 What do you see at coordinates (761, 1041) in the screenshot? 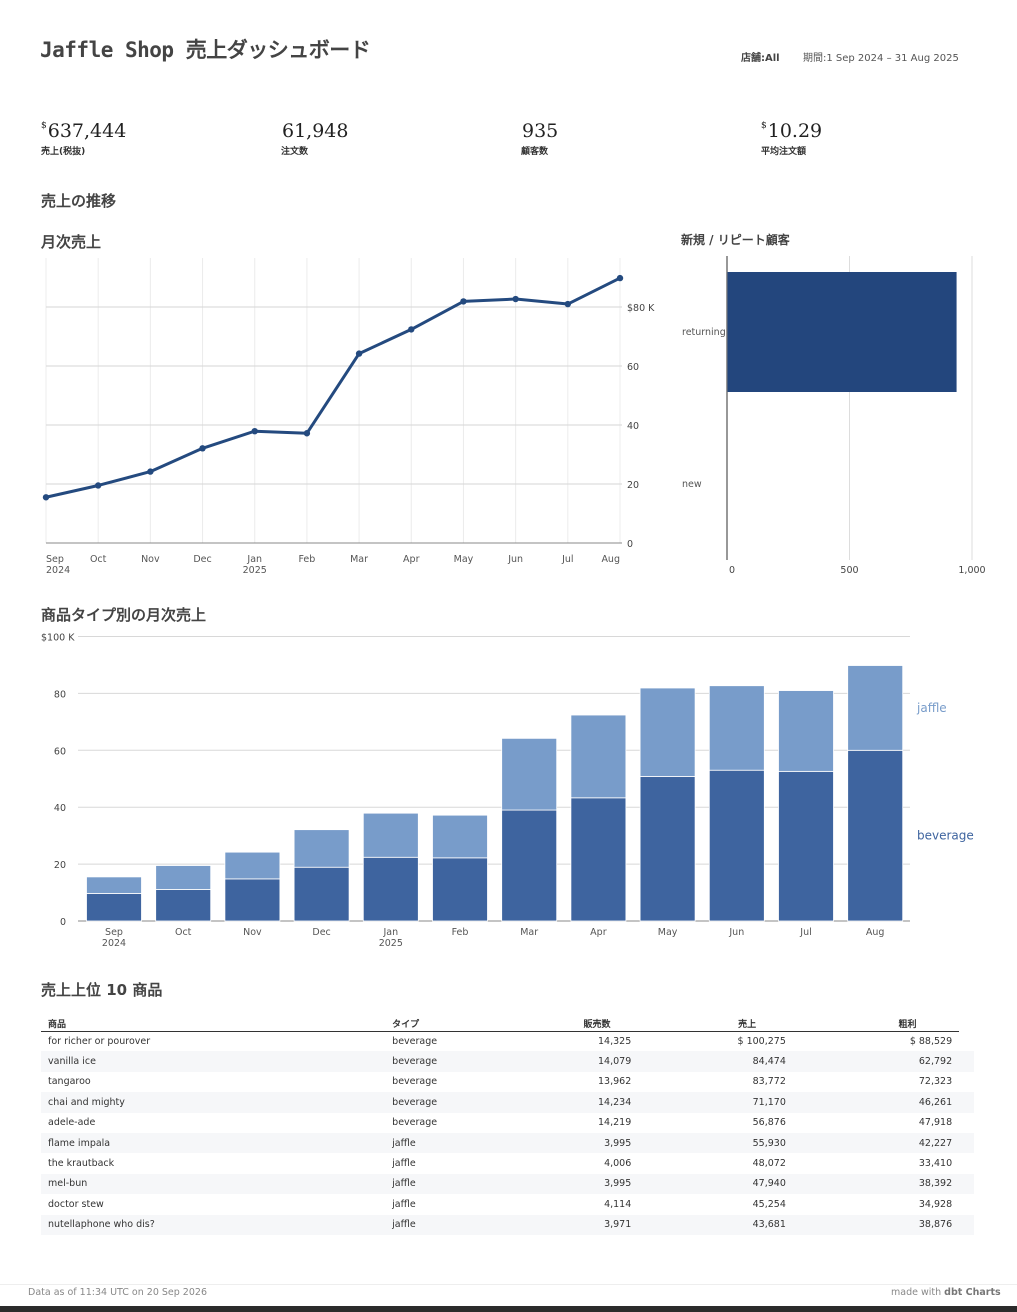
I see `table-cell: $ 100,275` at bounding box center [761, 1041].